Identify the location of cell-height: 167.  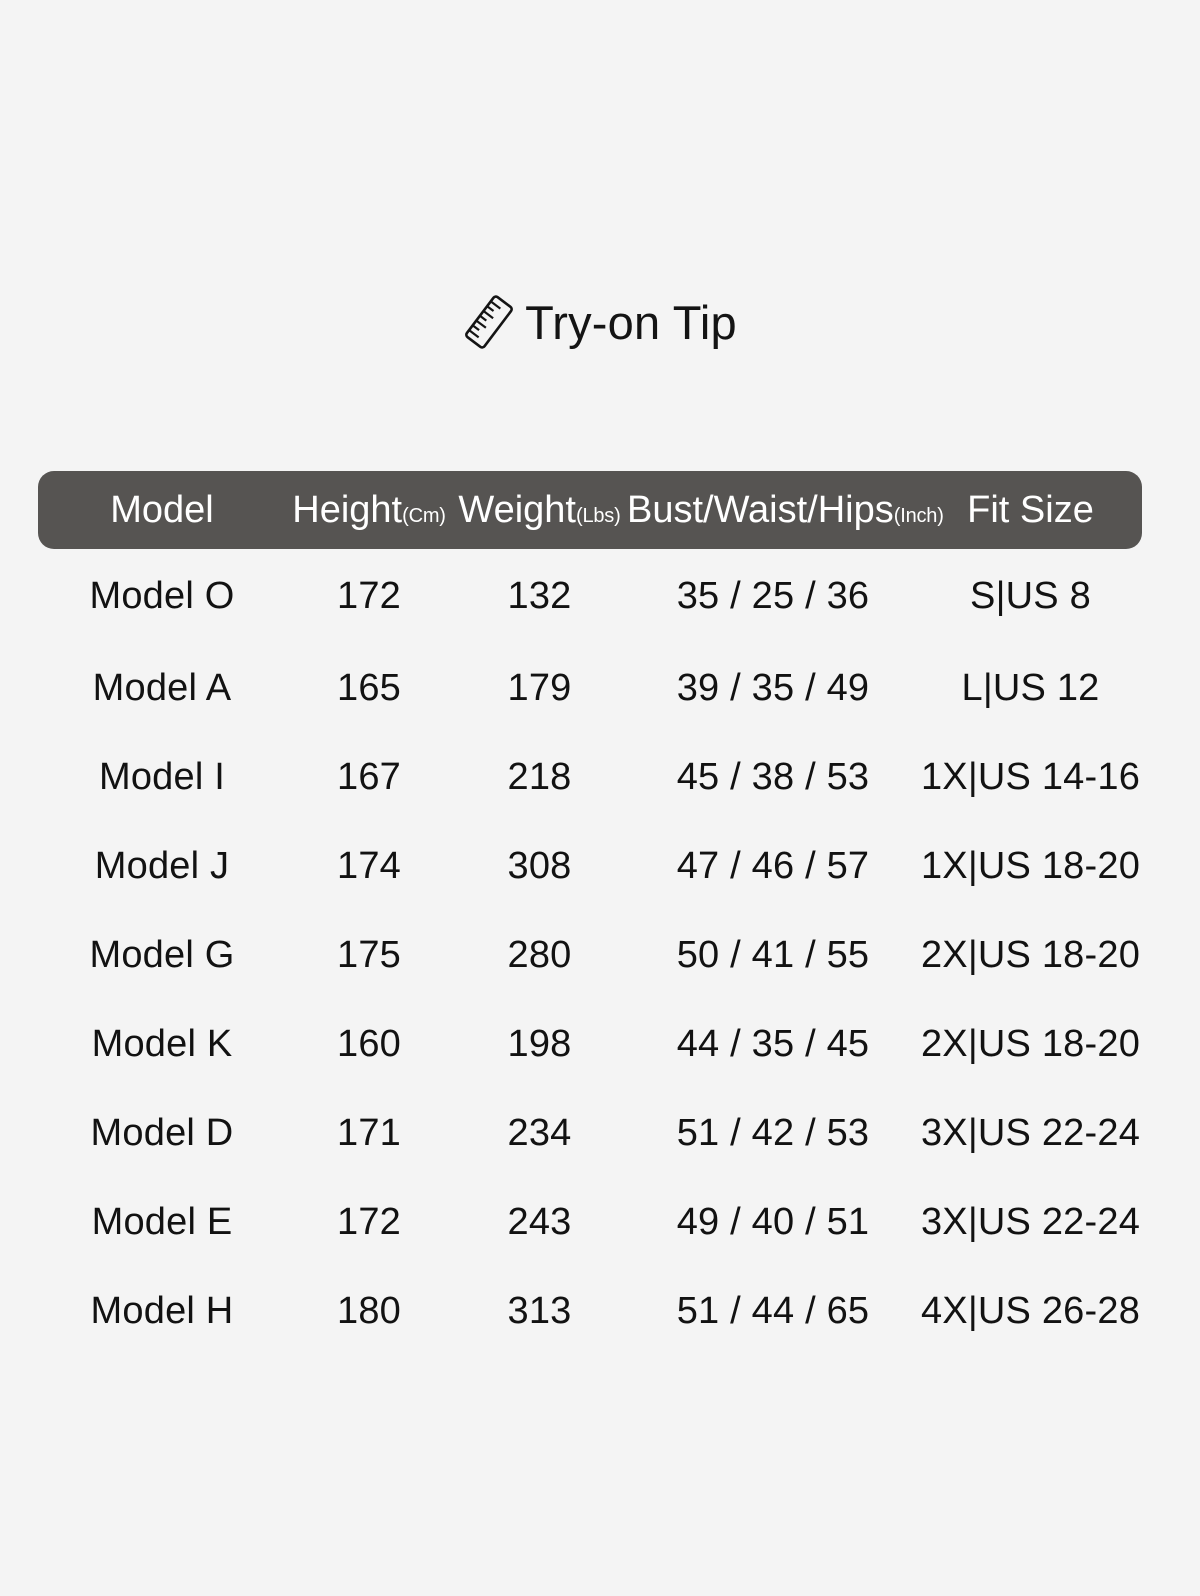
(368, 777).